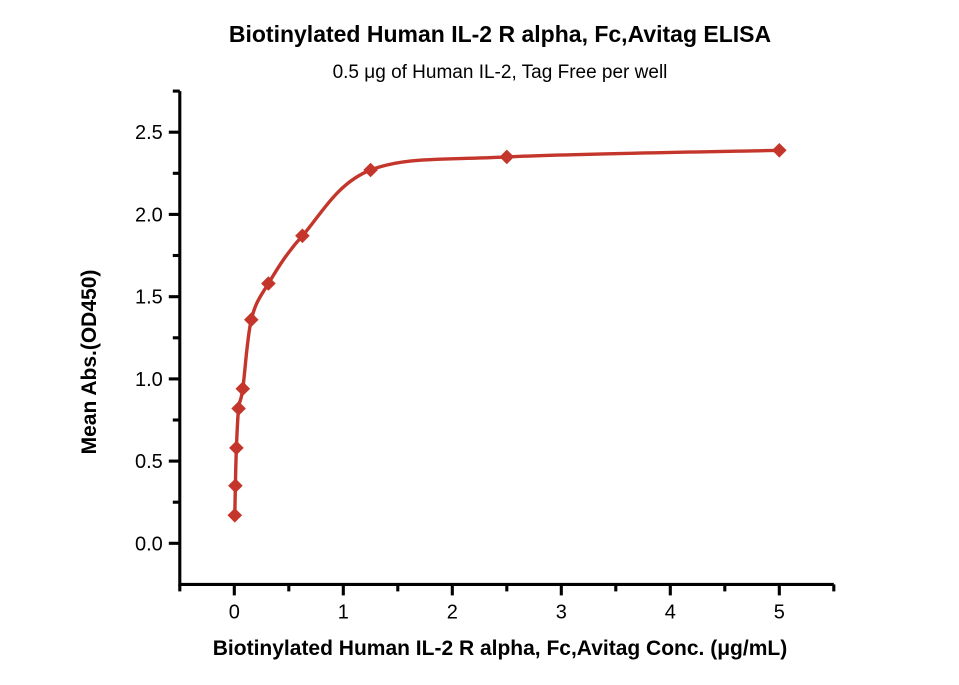  I want to click on y-tick-label: 1.0, so click(149, 380).